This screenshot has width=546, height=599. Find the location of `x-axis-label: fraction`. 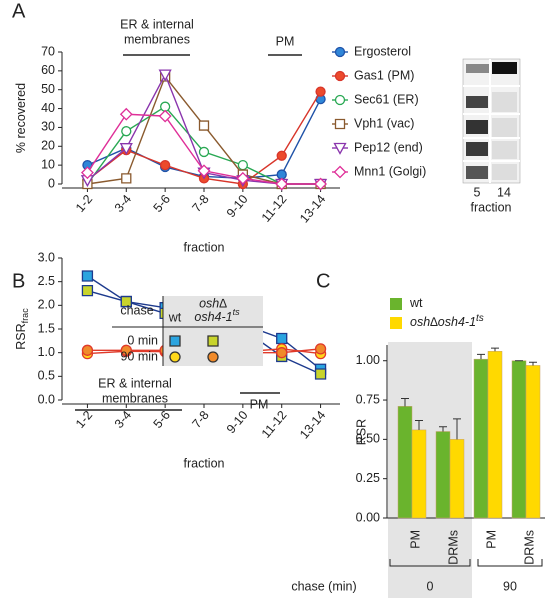

x-axis-label: fraction is located at coordinates (204, 247).